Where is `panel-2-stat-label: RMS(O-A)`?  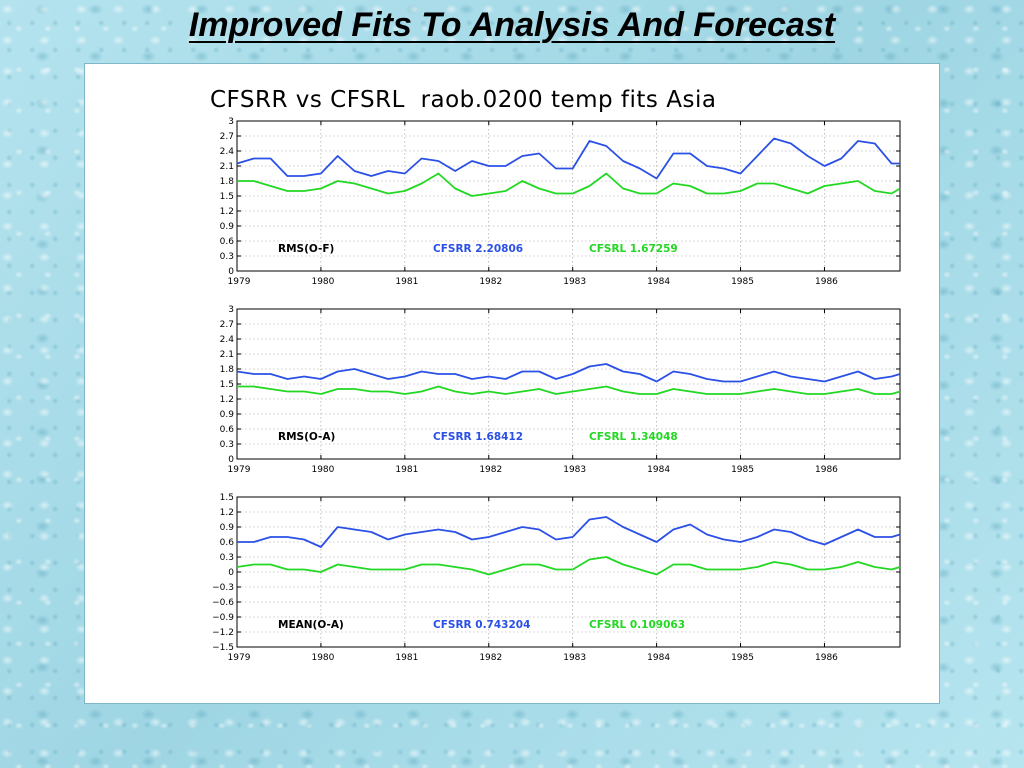
panel-2-stat-label: RMS(O-A) is located at coordinates (306, 437).